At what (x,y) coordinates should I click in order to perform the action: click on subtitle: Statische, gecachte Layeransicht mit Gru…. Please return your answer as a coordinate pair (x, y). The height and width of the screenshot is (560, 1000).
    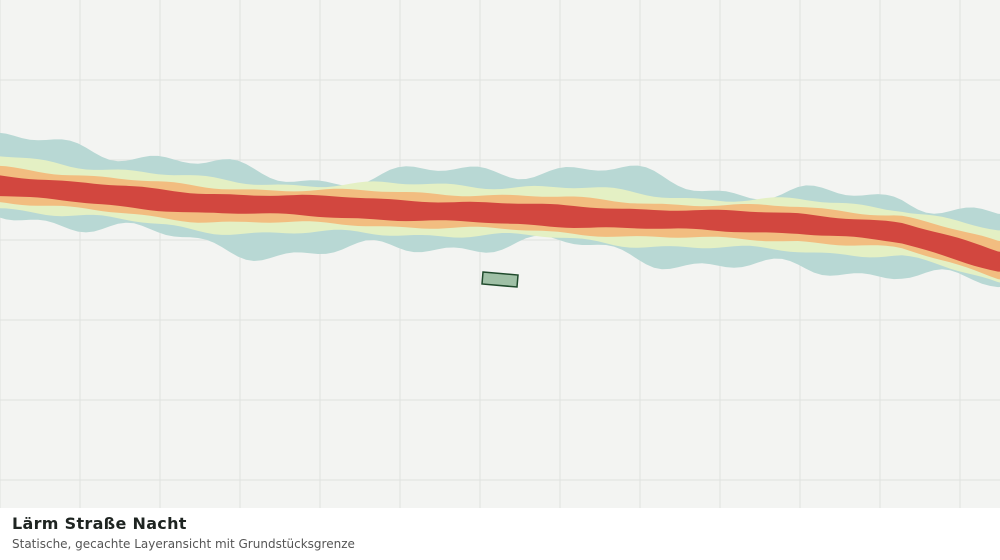
    Looking at the image, I should click on (183, 544).